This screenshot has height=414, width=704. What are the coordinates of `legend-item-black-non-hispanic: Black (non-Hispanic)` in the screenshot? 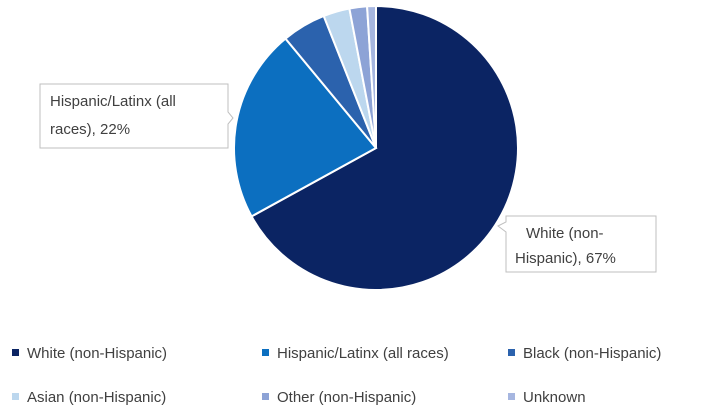 It's located at (584, 353).